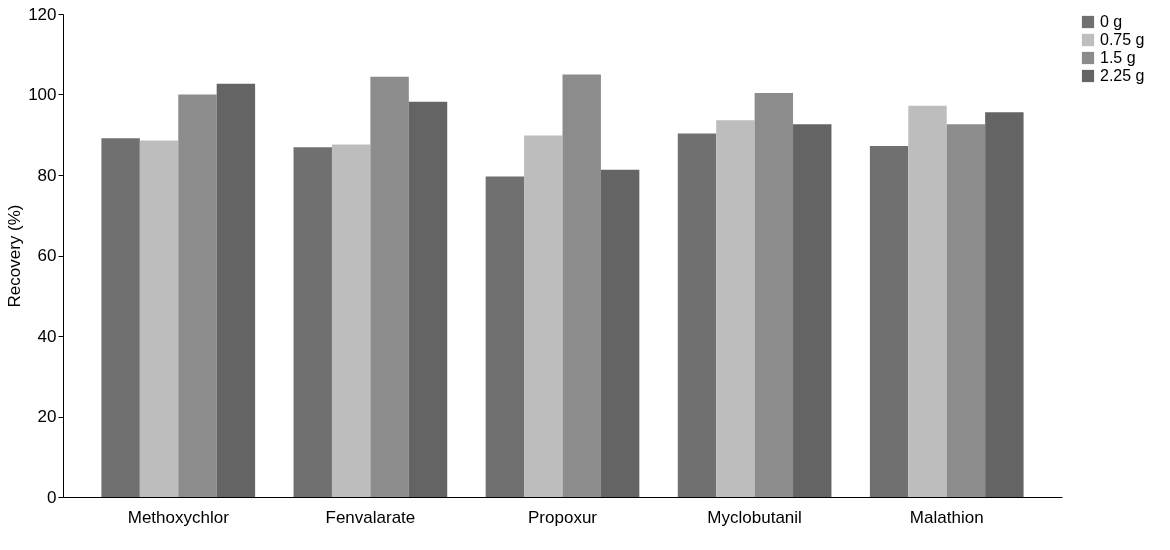 This screenshot has height=550, width=1170. What do you see at coordinates (946, 517) in the screenshot?
I see `x-tick-label: Malathion` at bounding box center [946, 517].